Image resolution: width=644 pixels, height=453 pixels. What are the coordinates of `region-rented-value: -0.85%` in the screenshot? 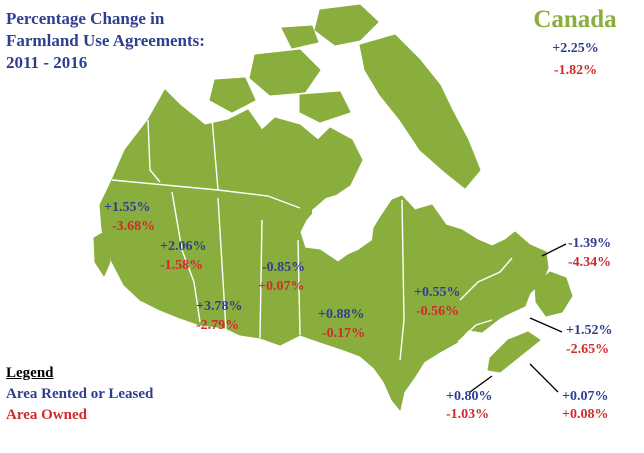 It's located at (284, 267).